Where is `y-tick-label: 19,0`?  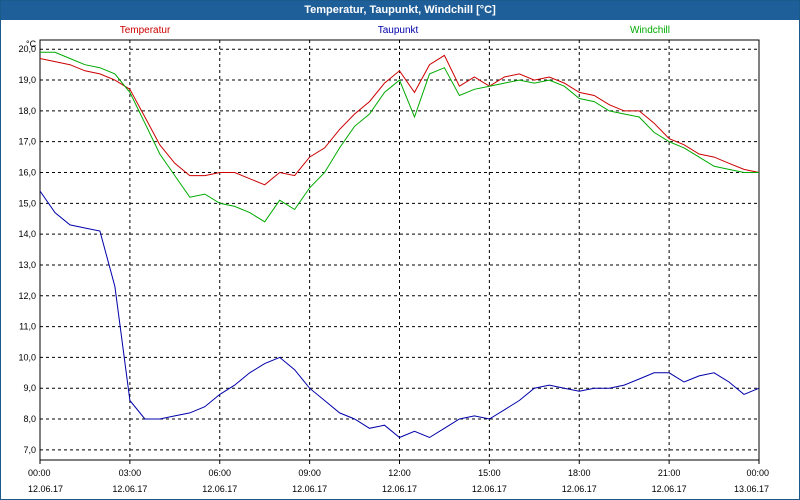
y-tick-label: 19,0 is located at coordinates (27, 80).